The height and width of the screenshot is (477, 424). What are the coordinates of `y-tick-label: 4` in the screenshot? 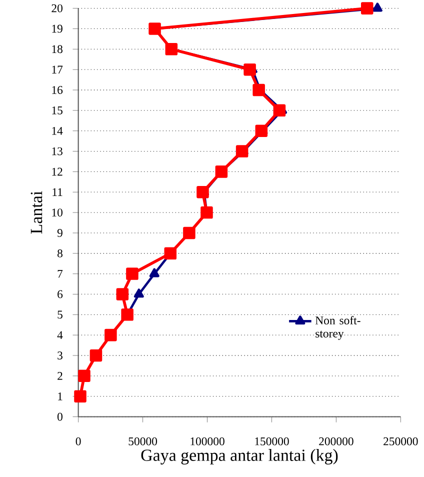 It's located at (60, 335).